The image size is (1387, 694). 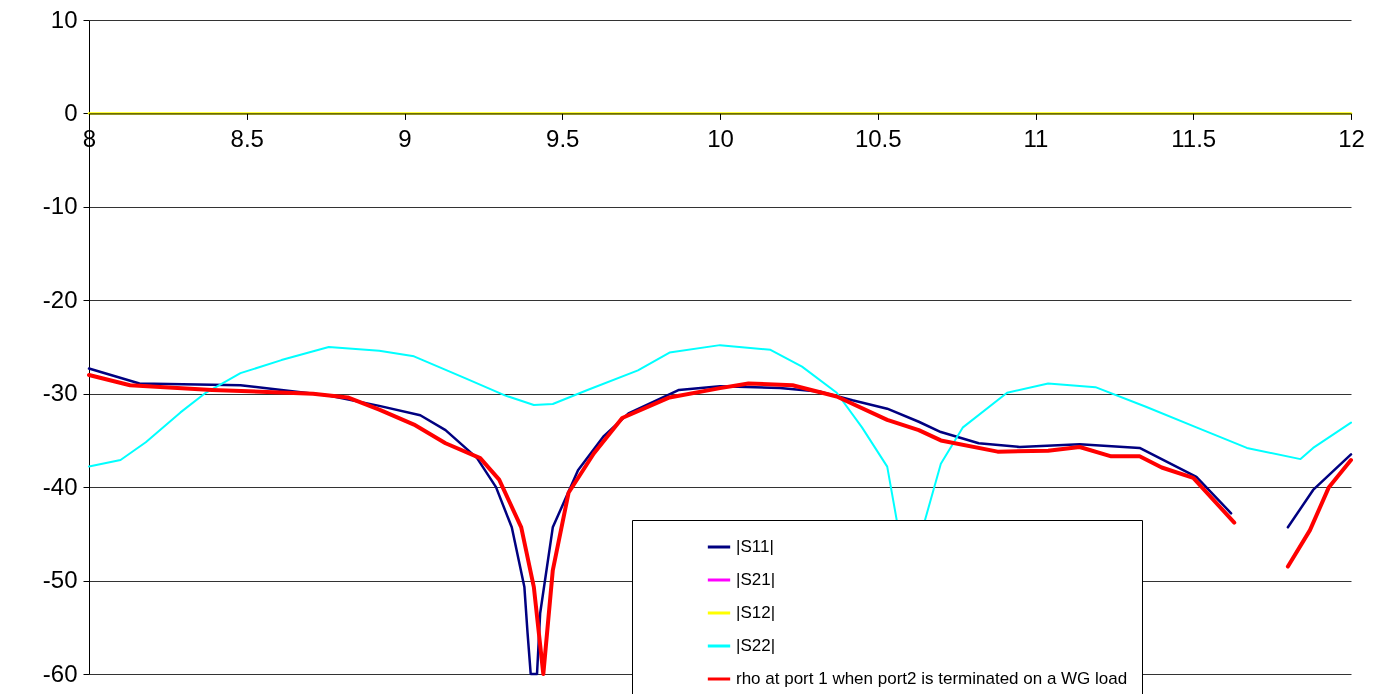 What do you see at coordinates (1351, 138) in the screenshot?
I see `x-tick-label: 12` at bounding box center [1351, 138].